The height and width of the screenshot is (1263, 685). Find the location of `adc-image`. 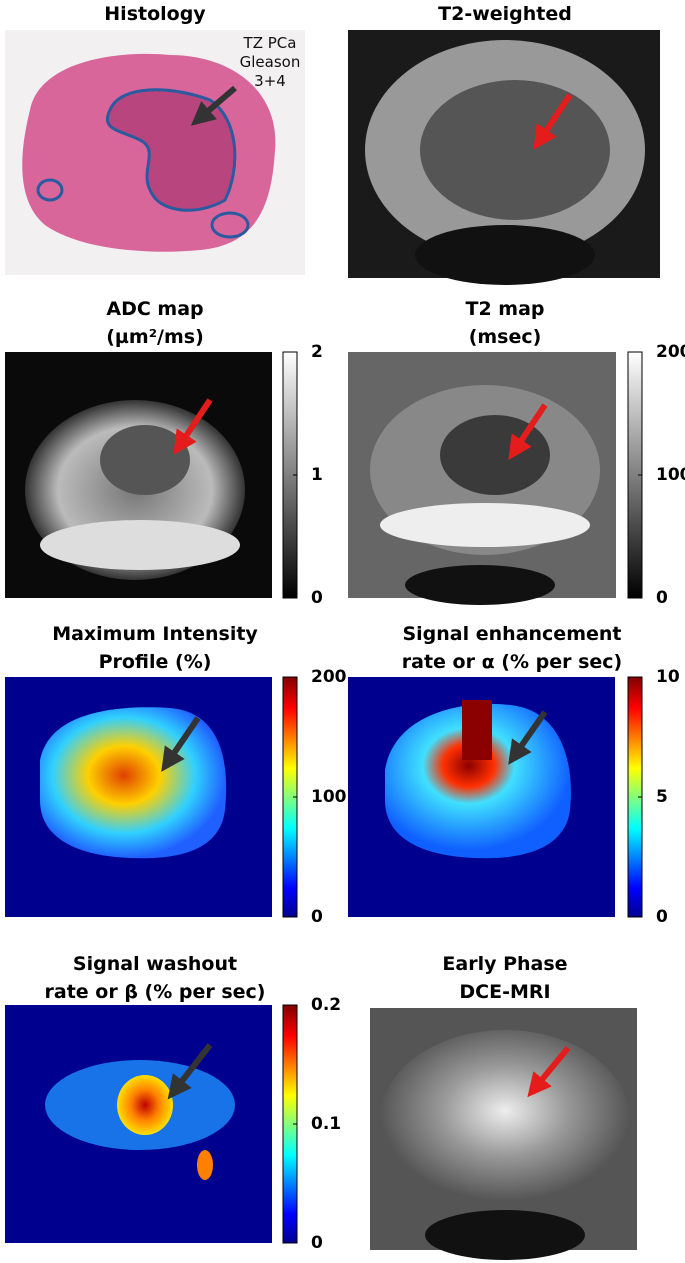

adc-image is located at coordinates (138, 475).